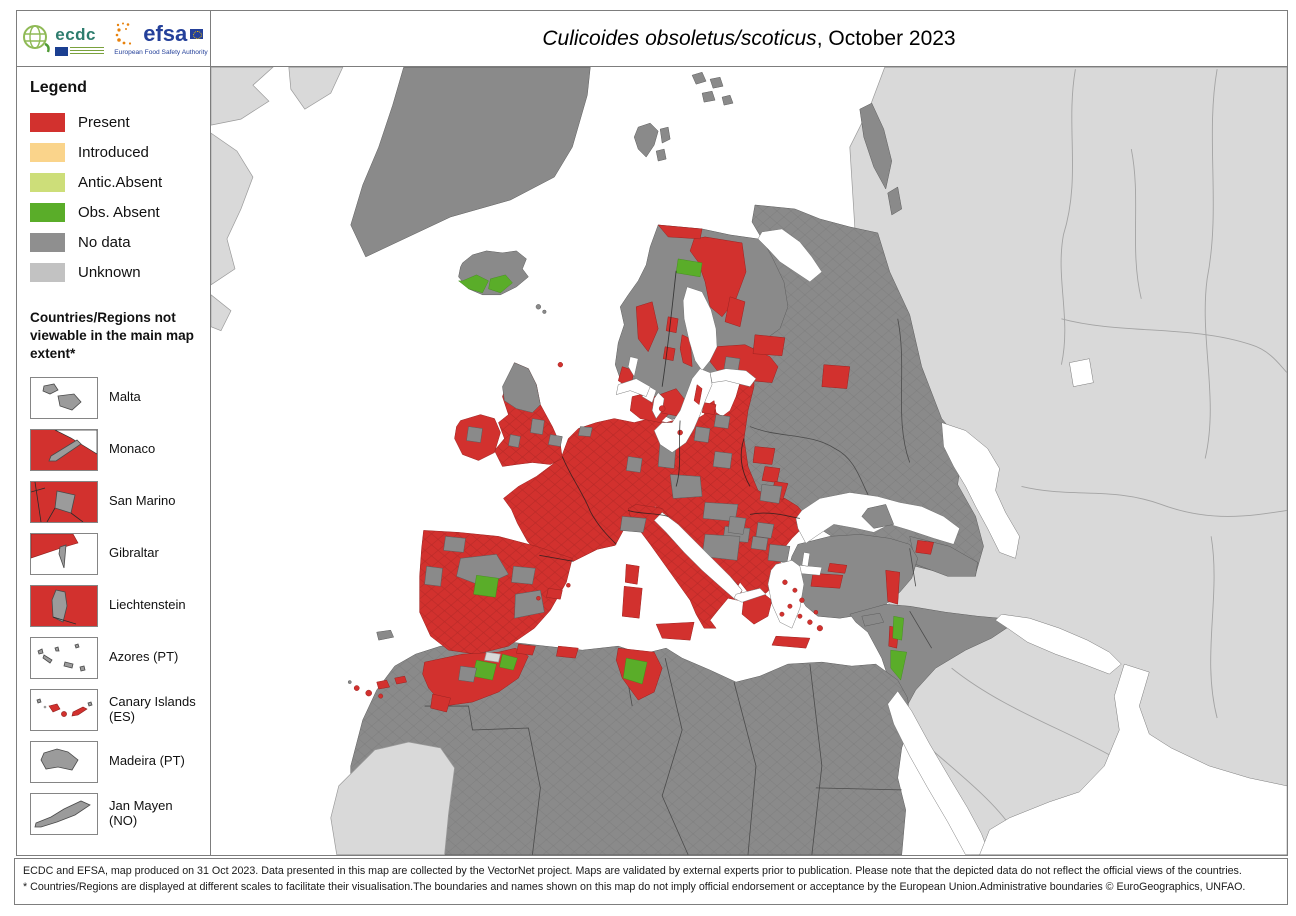 The height and width of the screenshot is (916, 1296). Describe the element at coordinates (886, 38) in the screenshot. I see `title-date: , October 2023` at that location.